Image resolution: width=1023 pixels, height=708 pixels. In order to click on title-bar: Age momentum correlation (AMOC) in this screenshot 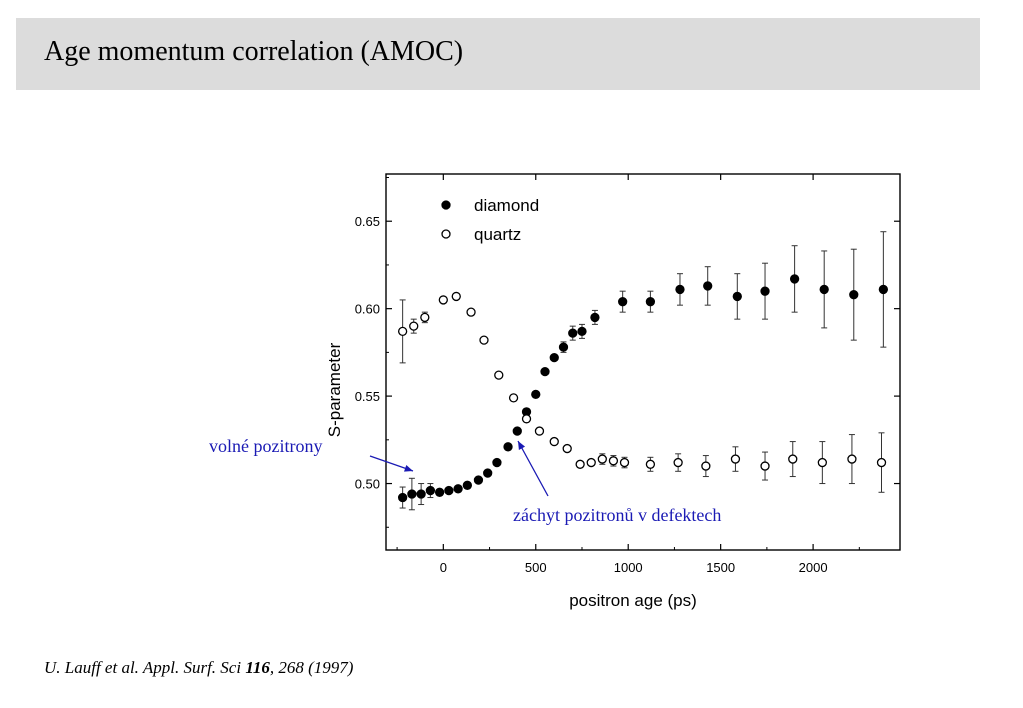, I will do `click(498, 54)`.